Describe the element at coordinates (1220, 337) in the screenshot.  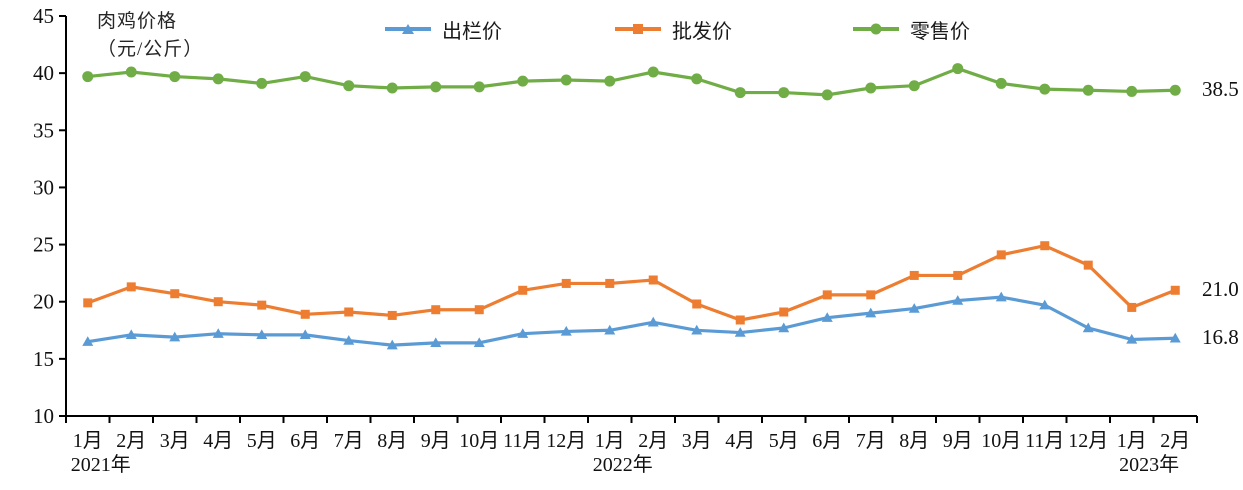
I see `end-value-label-farmgate: 16.8` at that location.